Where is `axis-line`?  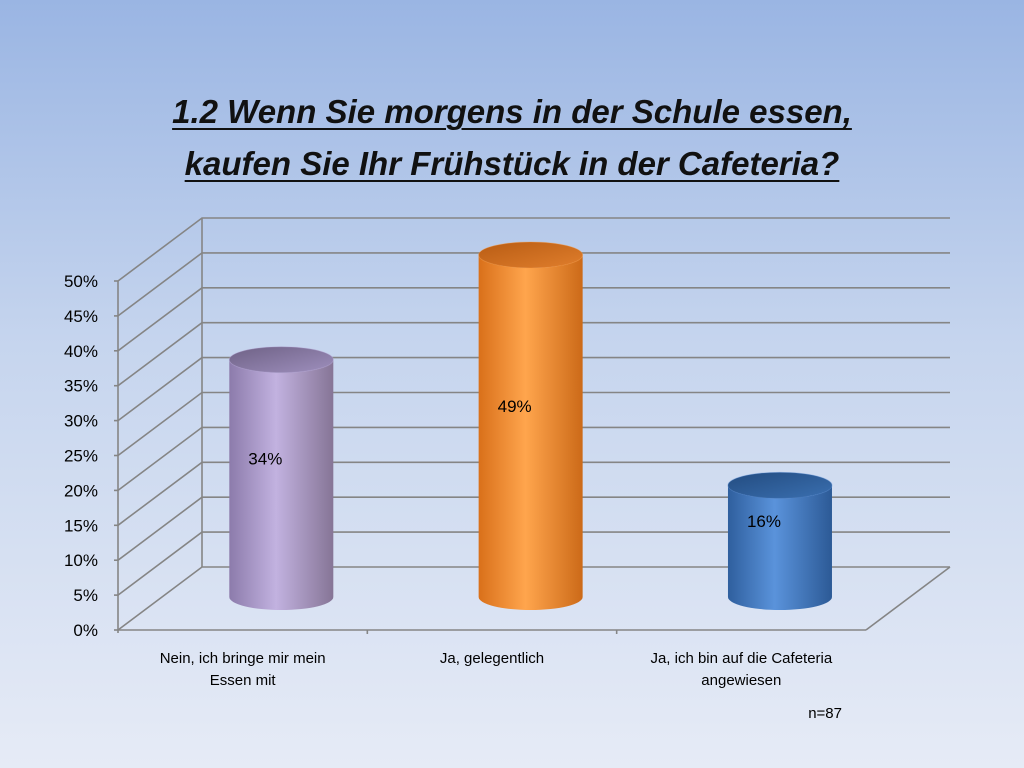
axis-line is located at coordinates (908, 598).